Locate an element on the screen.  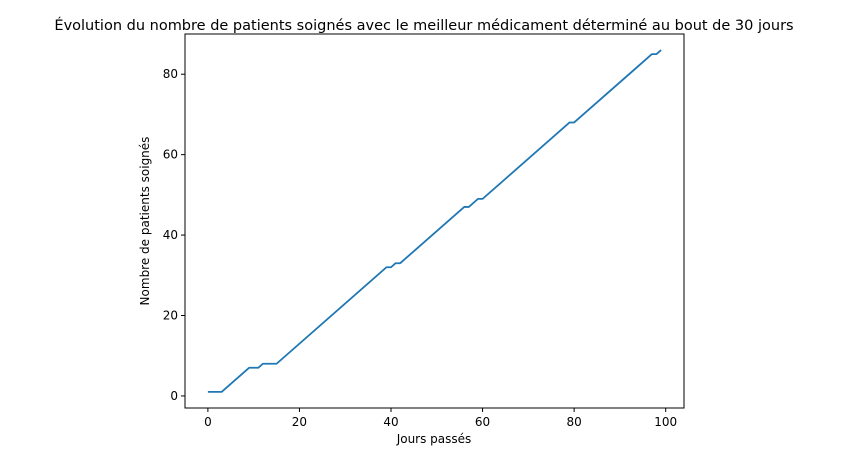
y-tick-label: 80 is located at coordinates (170, 74).